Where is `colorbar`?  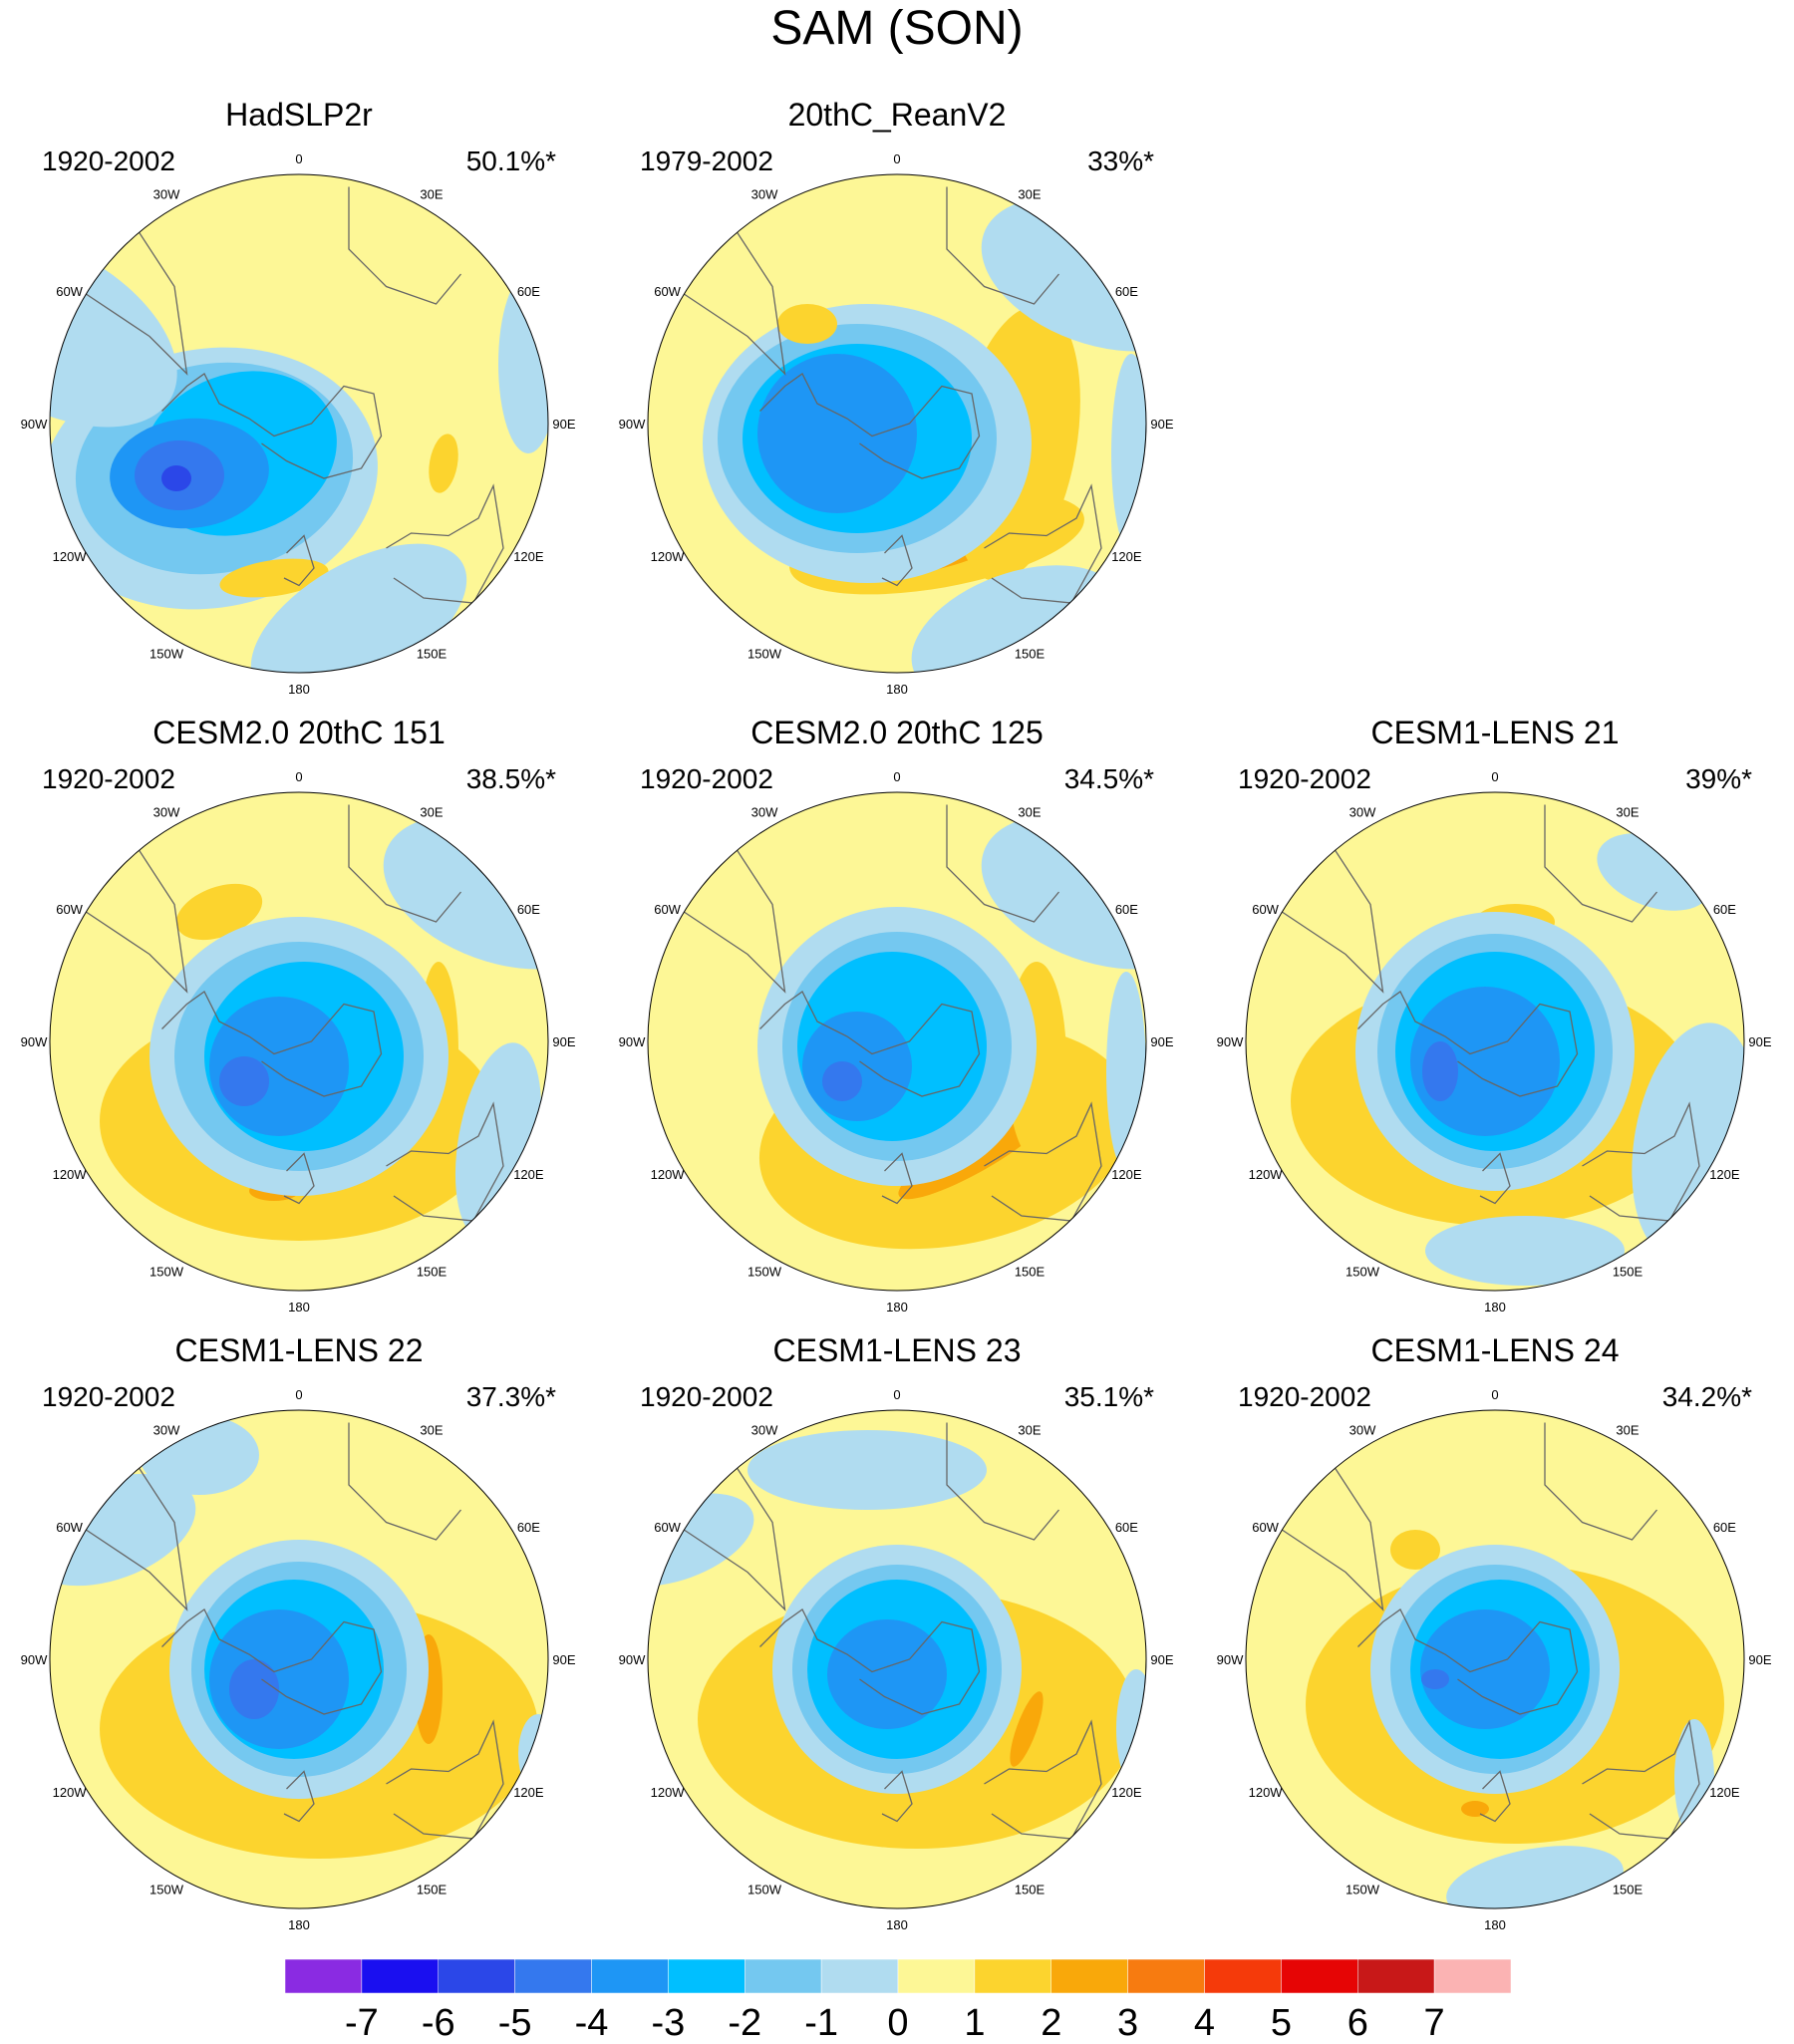
colorbar is located at coordinates (898, 1976).